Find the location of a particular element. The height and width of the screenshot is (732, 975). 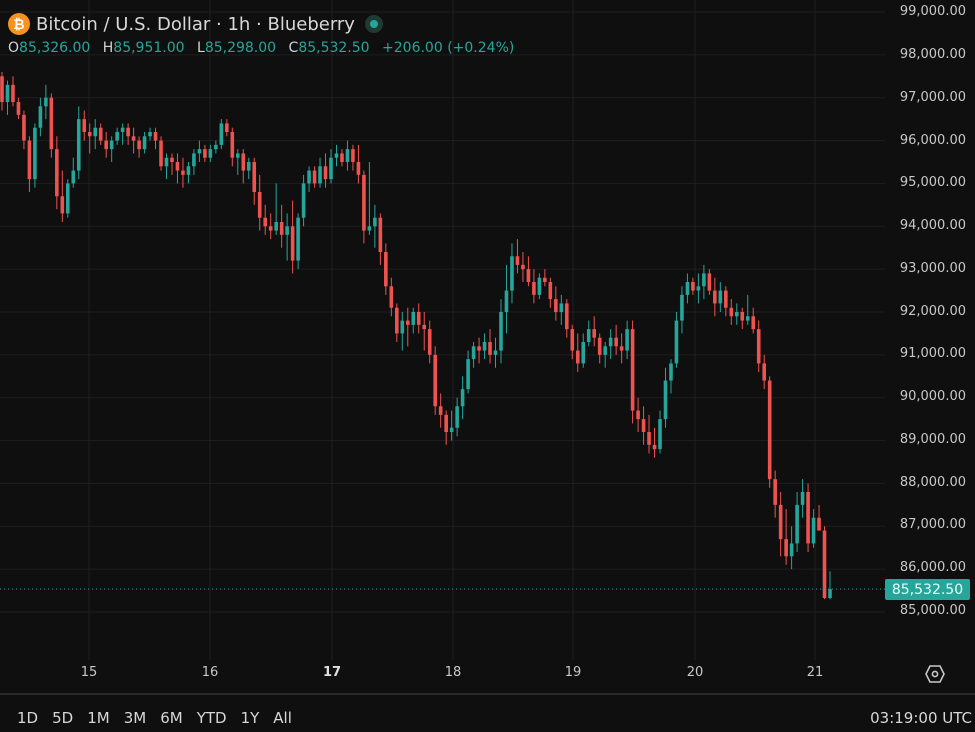

range-all-button: All is located at coordinates (282, 718).